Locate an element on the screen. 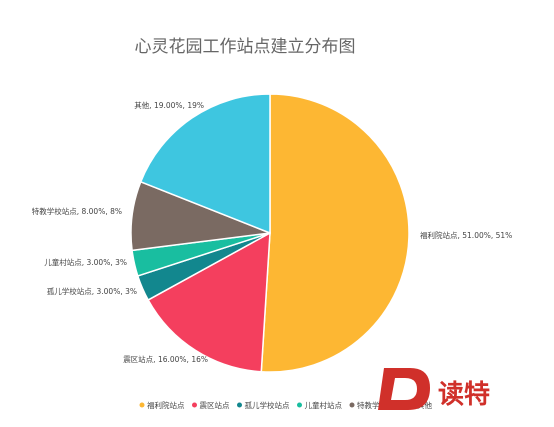 This screenshot has height=427, width=554. legend-item-0: 福利院站点 is located at coordinates (166, 405).